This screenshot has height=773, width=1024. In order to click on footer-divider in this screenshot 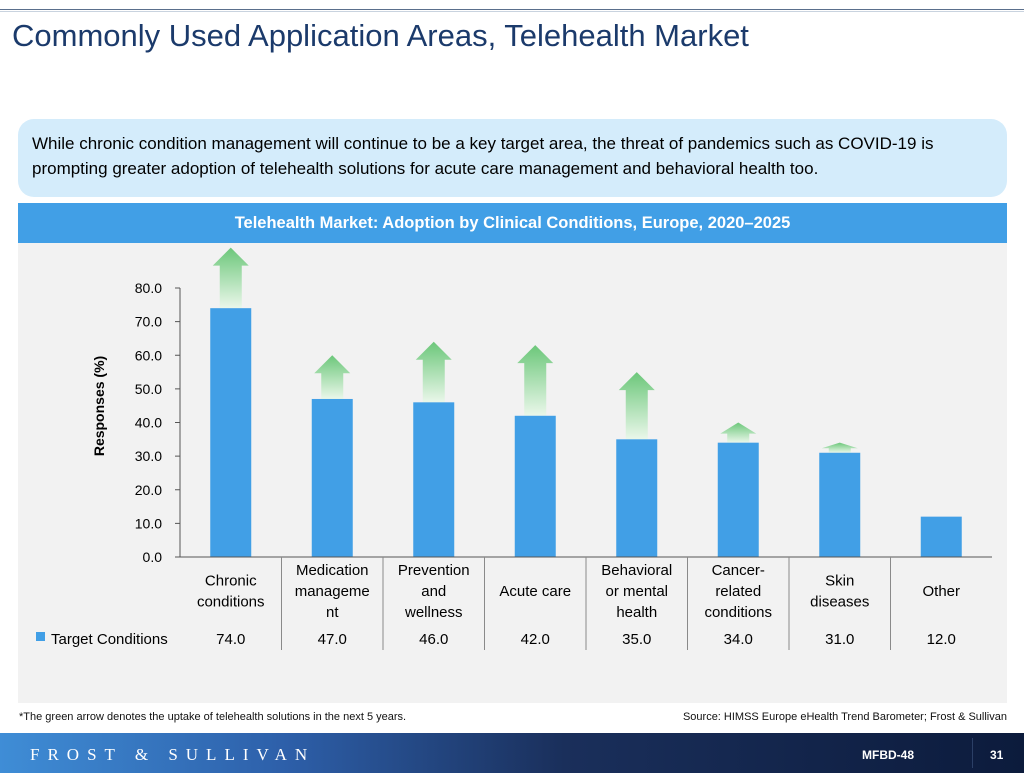, I will do `click(972, 753)`.